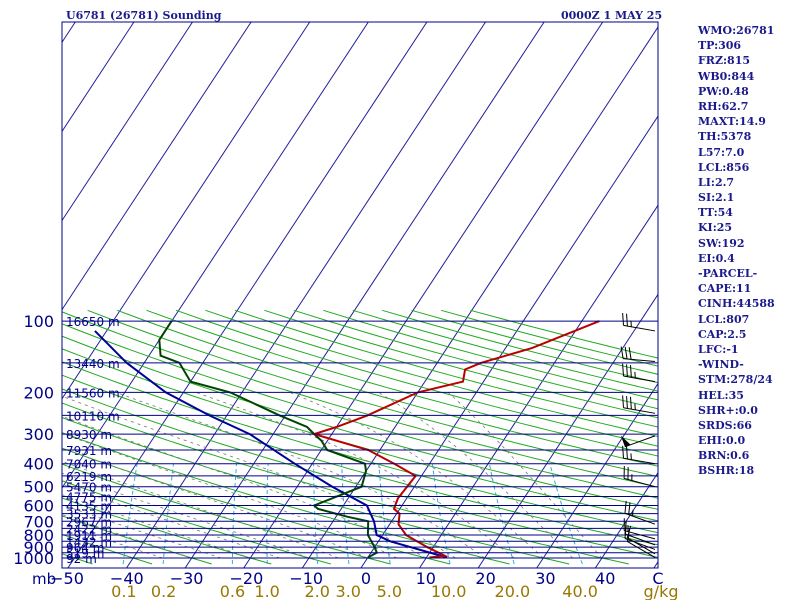  What do you see at coordinates (33, 558) in the screenshot?
I see `pressure-tick-label: 1000` at bounding box center [33, 558].